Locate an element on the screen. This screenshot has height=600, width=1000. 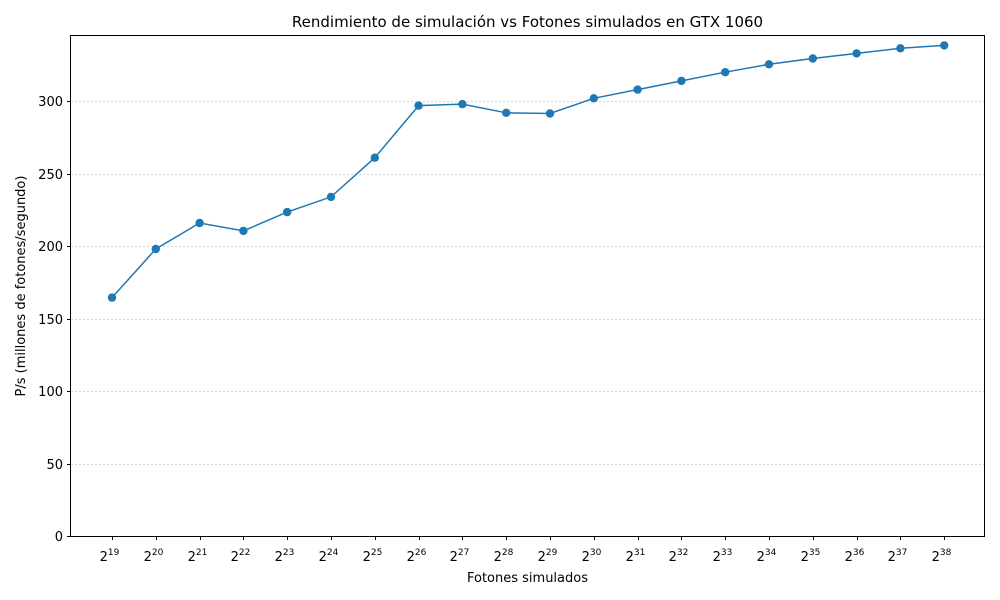
x-tick-exponent: 32 is located at coordinates (682, 553).